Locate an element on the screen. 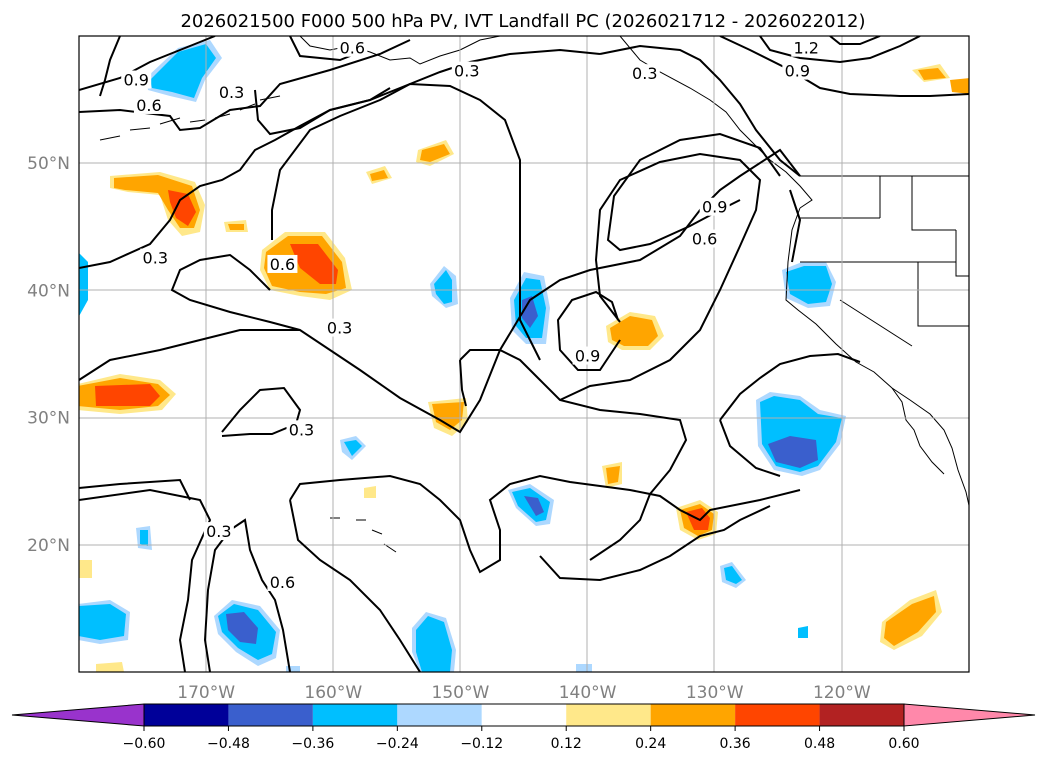 The height and width of the screenshot is (765, 1047). colorbar-extend-min is located at coordinates (78, 715).